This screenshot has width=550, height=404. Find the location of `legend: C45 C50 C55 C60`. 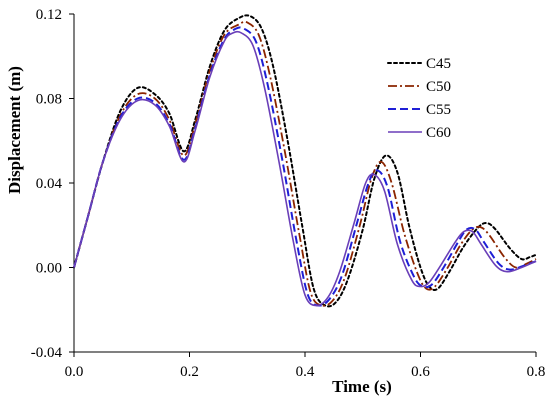

legend: C45 C50 C55 C60 is located at coordinates (419, 98).